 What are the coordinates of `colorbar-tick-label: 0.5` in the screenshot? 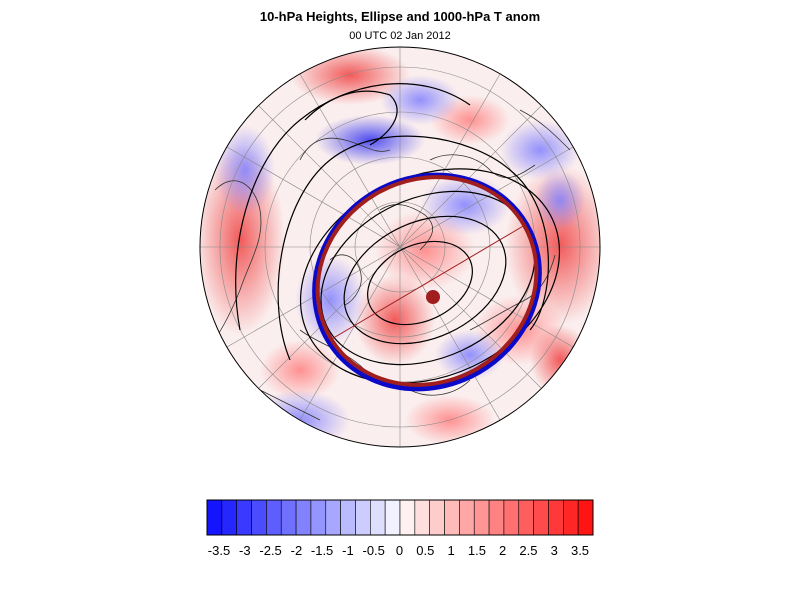 It's located at (425, 550).